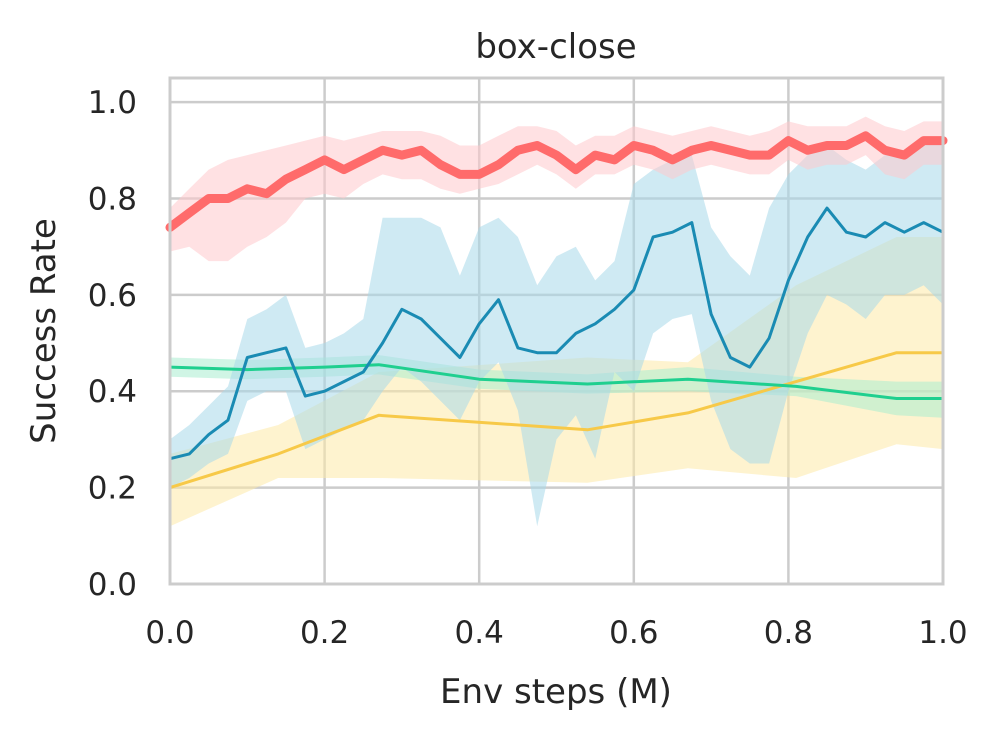 This screenshot has height=737, width=998. What do you see at coordinates (556, 381) in the screenshot?
I see `line-green` at bounding box center [556, 381].